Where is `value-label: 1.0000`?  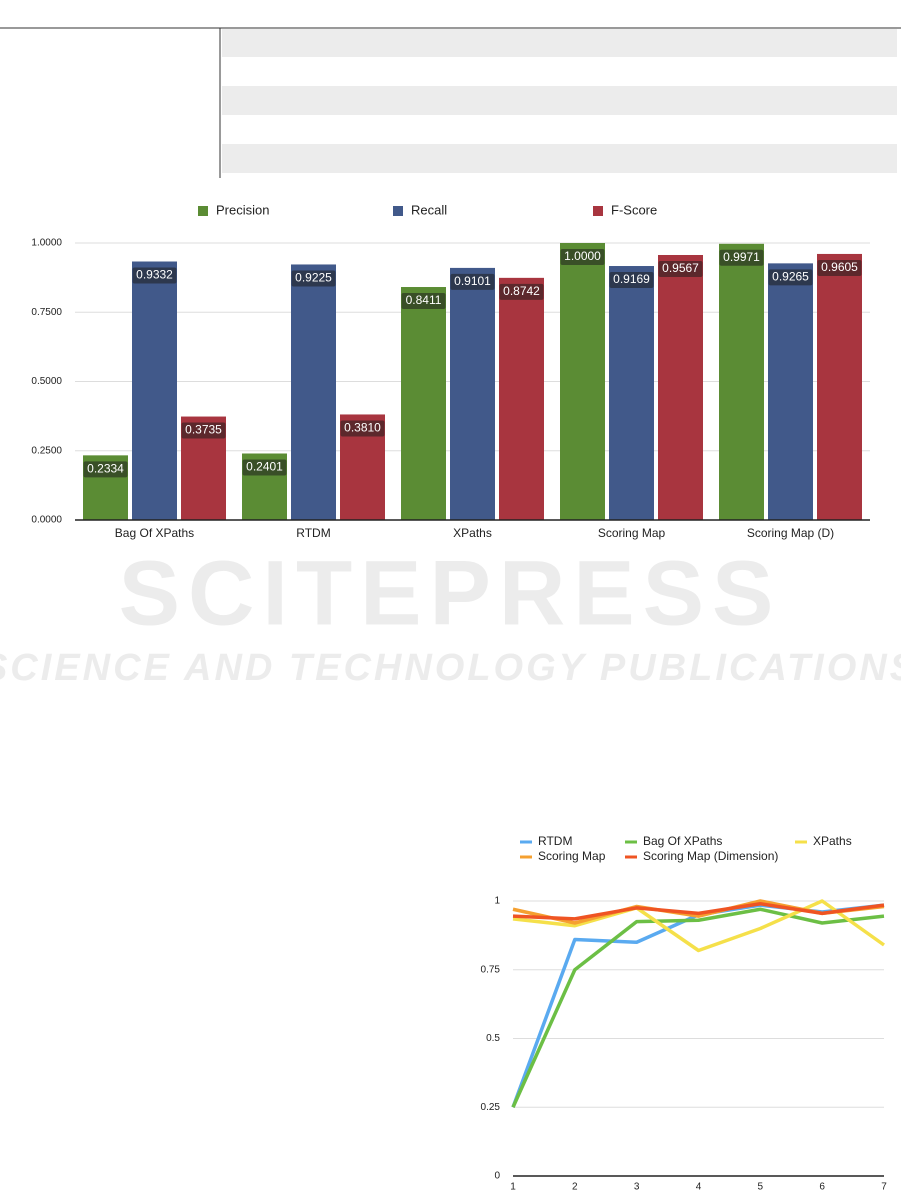
value-label: 1.0000 is located at coordinates (582, 256).